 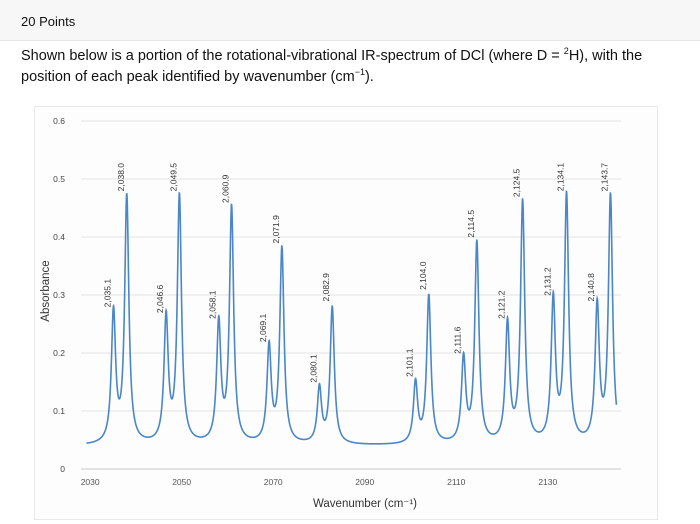 I want to click on y-tick-label: 0.5, so click(x=59, y=179).